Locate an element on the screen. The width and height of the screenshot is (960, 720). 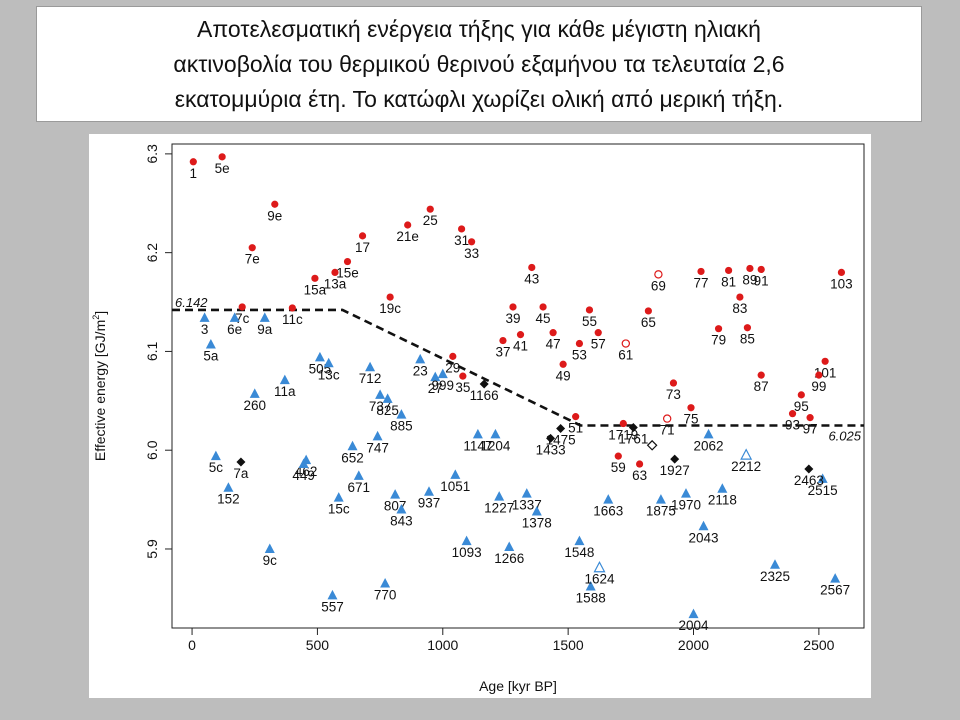
point-label: 1548 is located at coordinates (579, 552).